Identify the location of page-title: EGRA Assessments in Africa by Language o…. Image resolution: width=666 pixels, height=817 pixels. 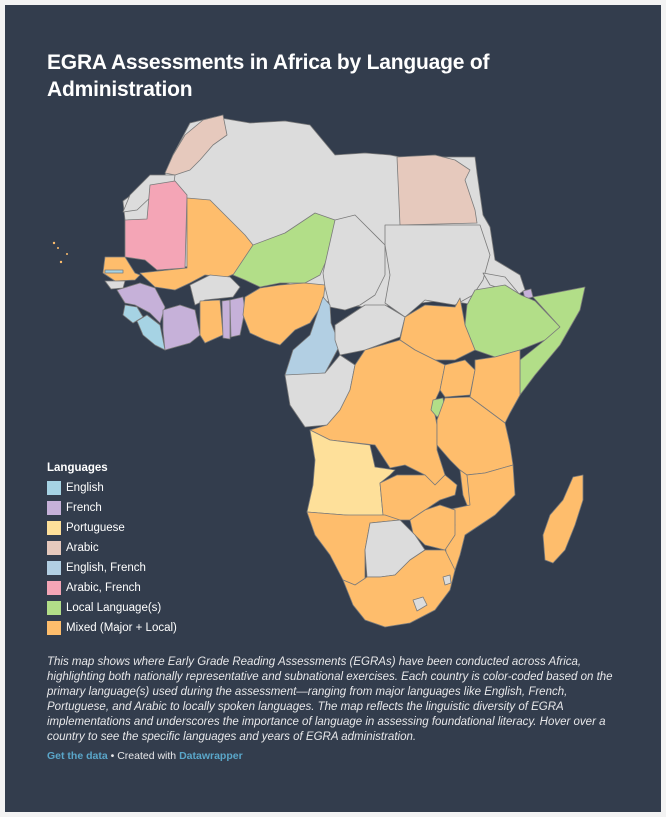
(268, 76).